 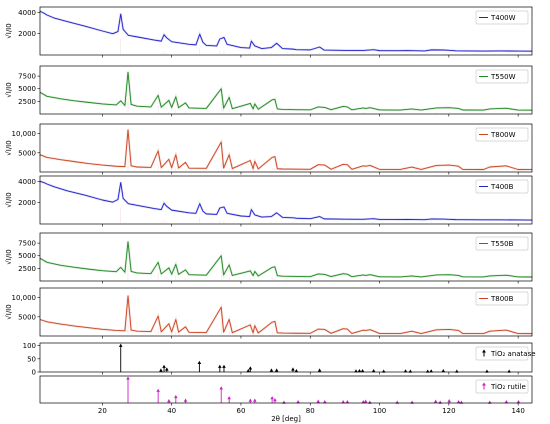 What do you see at coordinates (9, 256) in the screenshot?
I see `panel-t550b-ylabel: √I/I0` at bounding box center [9, 256].